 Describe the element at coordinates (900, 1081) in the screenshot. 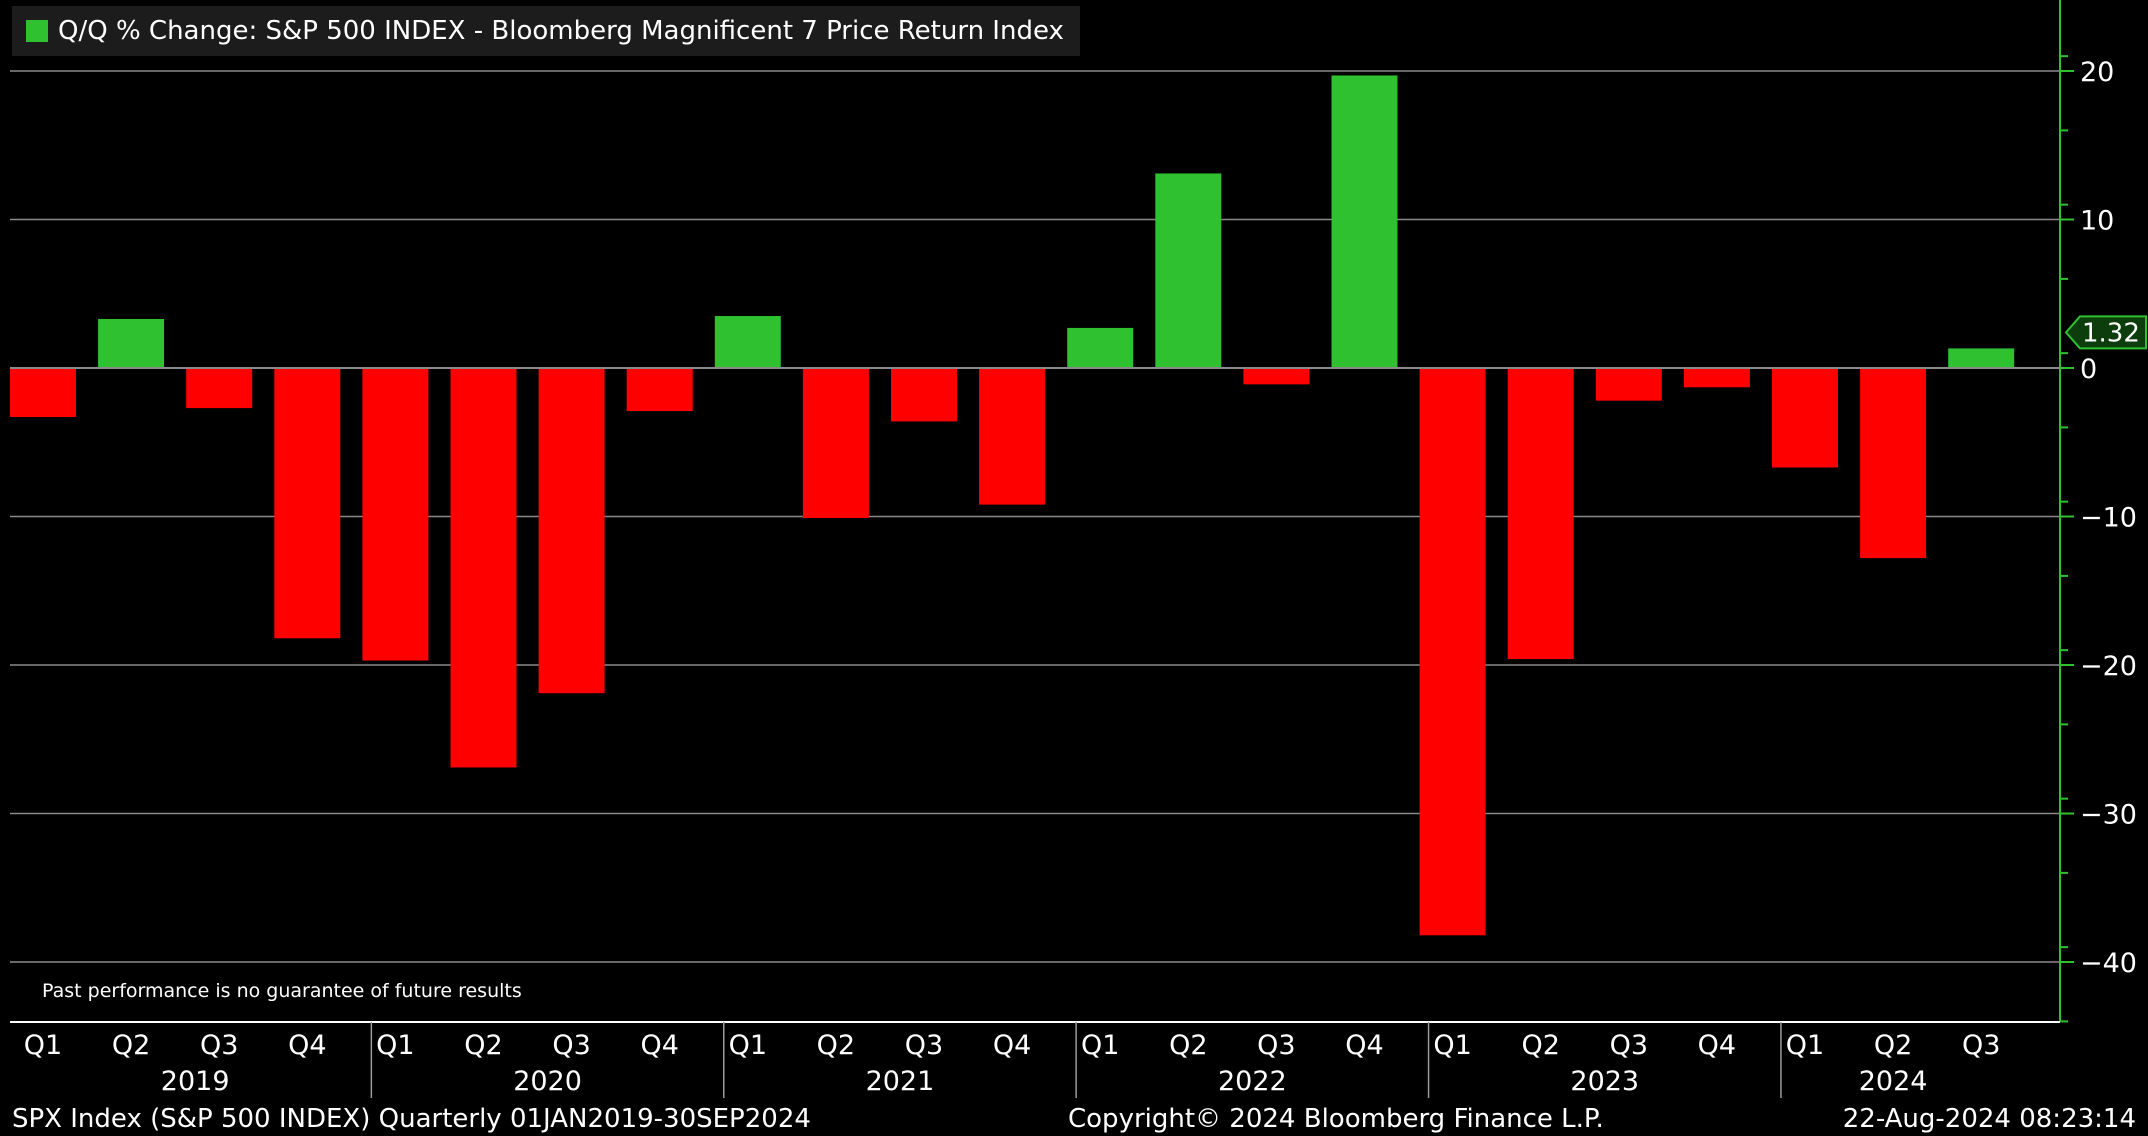

I see `x-year-label: 2021` at that location.